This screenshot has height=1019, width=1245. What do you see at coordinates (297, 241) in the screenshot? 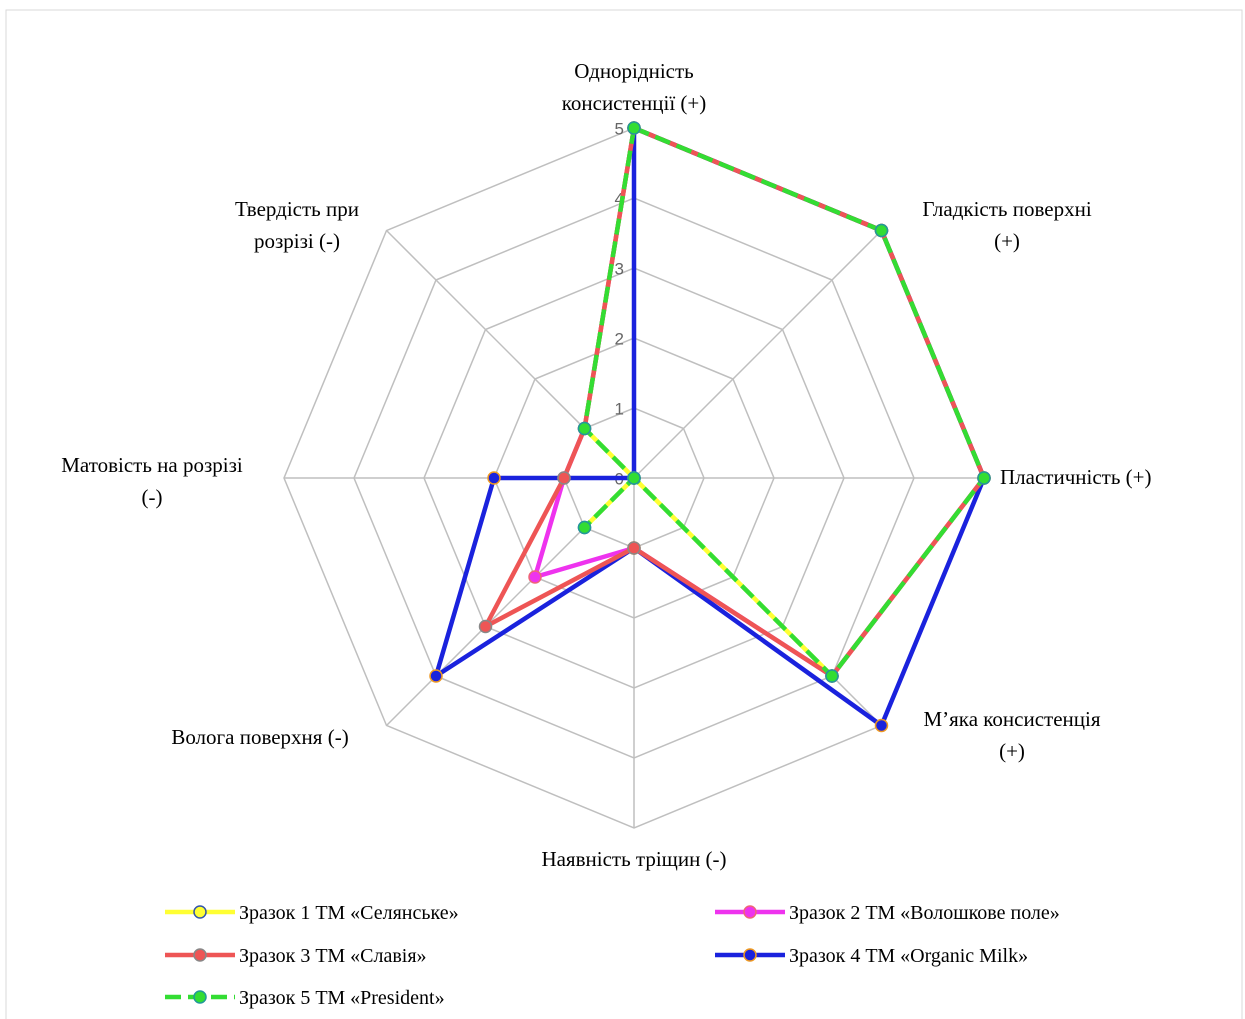
I see `axis-label-line: розрізі (-)` at bounding box center [297, 241].